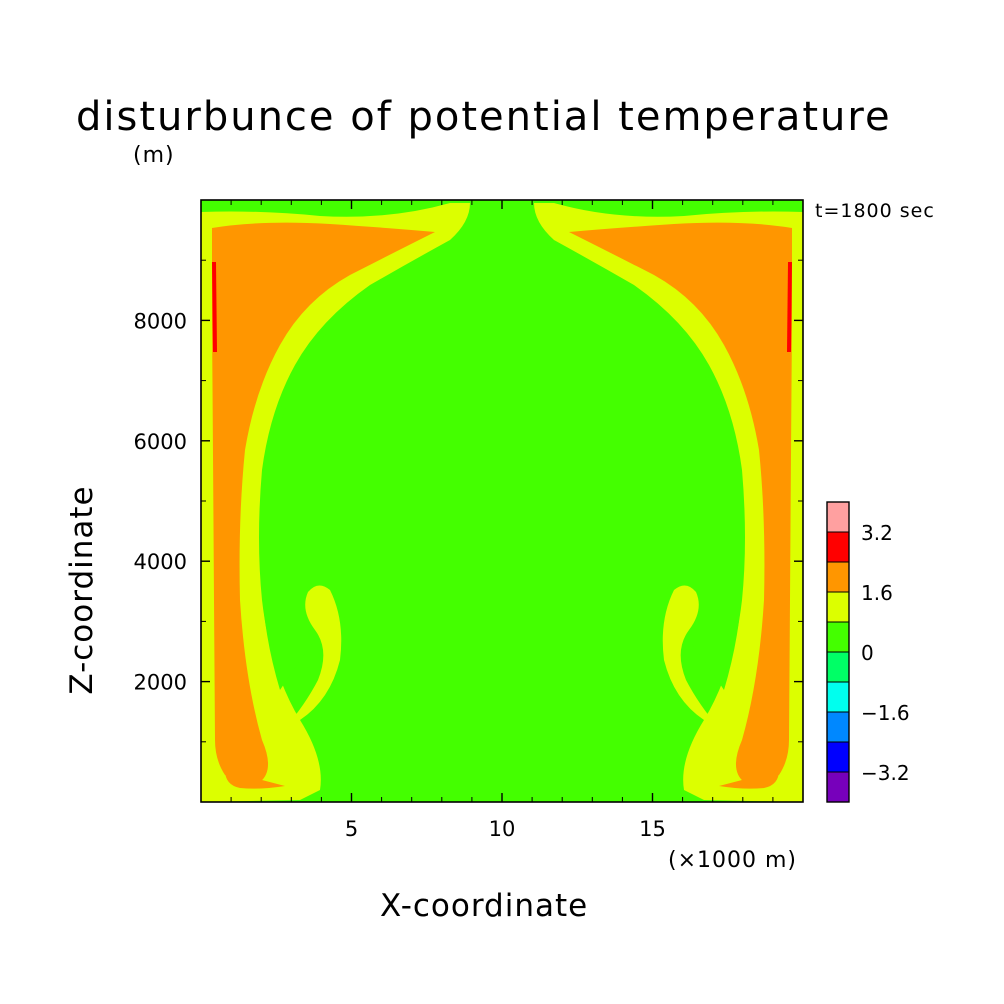 The width and height of the screenshot is (1004, 1004). What do you see at coordinates (885, 713) in the screenshot?
I see `colorbar-label: −1.6` at bounding box center [885, 713].